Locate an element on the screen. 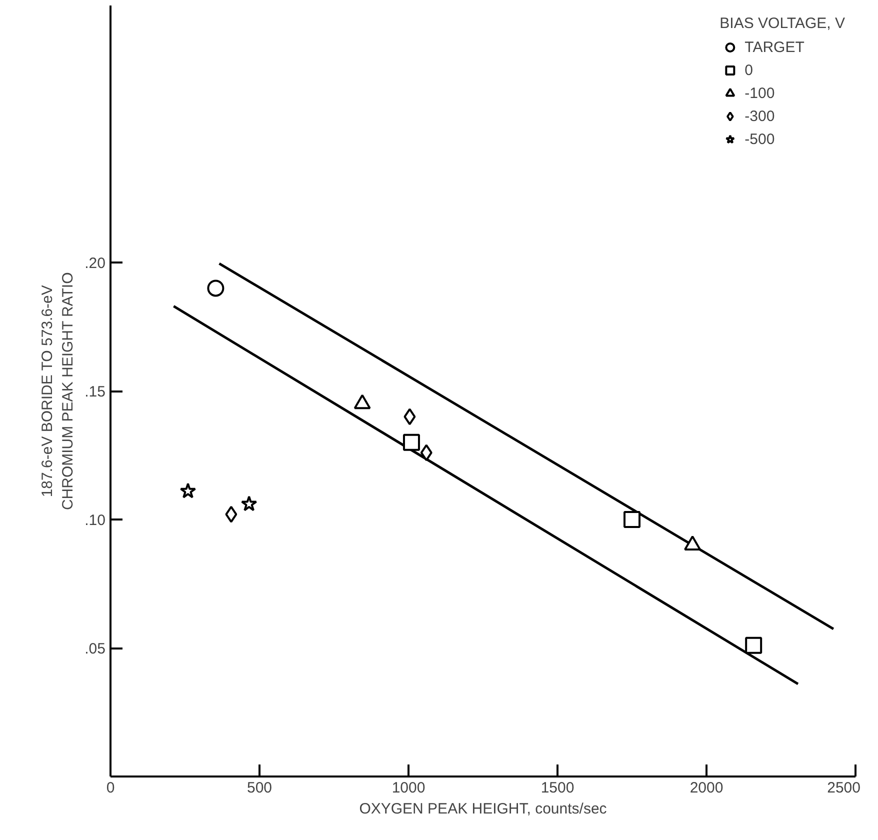 Image resolution: width=878 pixels, height=840 pixels. legend-title: BIAS VOLTAGE, V is located at coordinates (782, 23).